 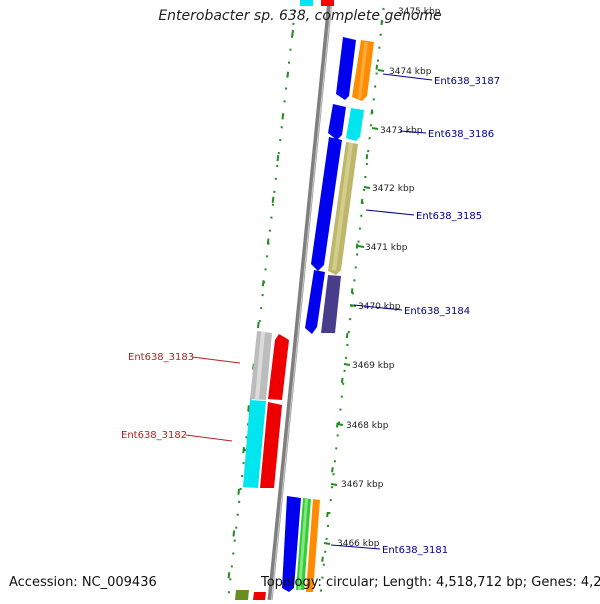 I want to click on gene-label-ent638-3184: Ent638_3184, so click(x=437, y=311).